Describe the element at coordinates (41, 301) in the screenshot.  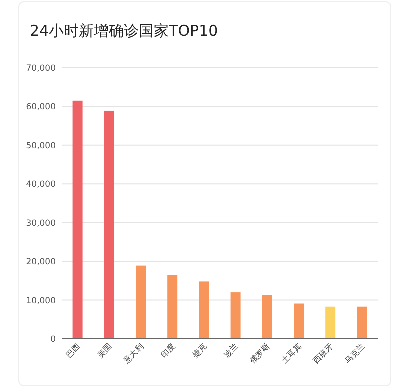
I see `y-tick-label: 10,000` at that location.